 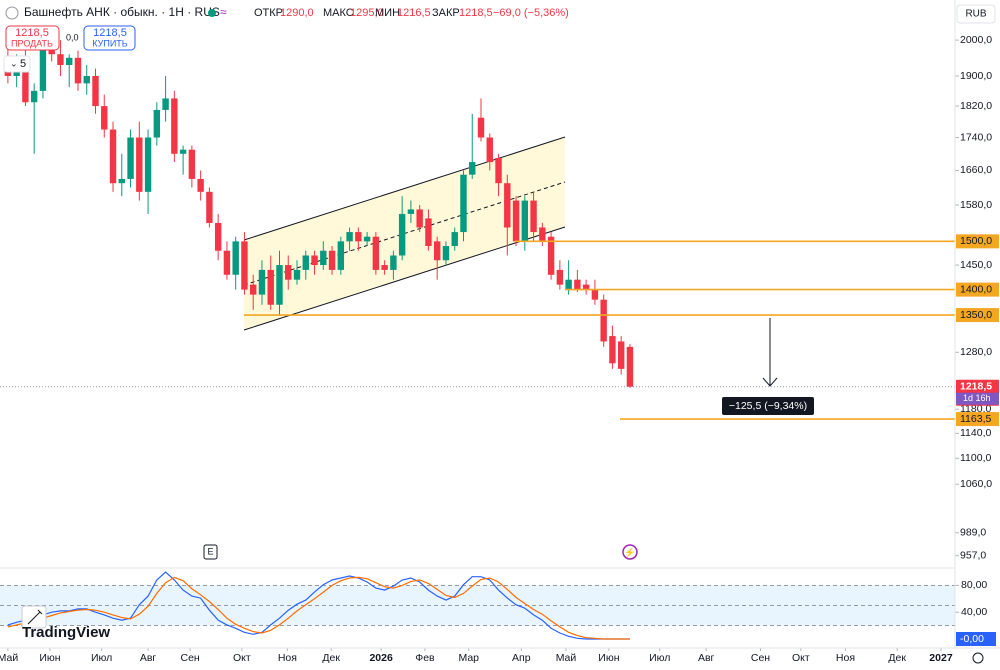 I want to click on currency-button, so click(x=976, y=14).